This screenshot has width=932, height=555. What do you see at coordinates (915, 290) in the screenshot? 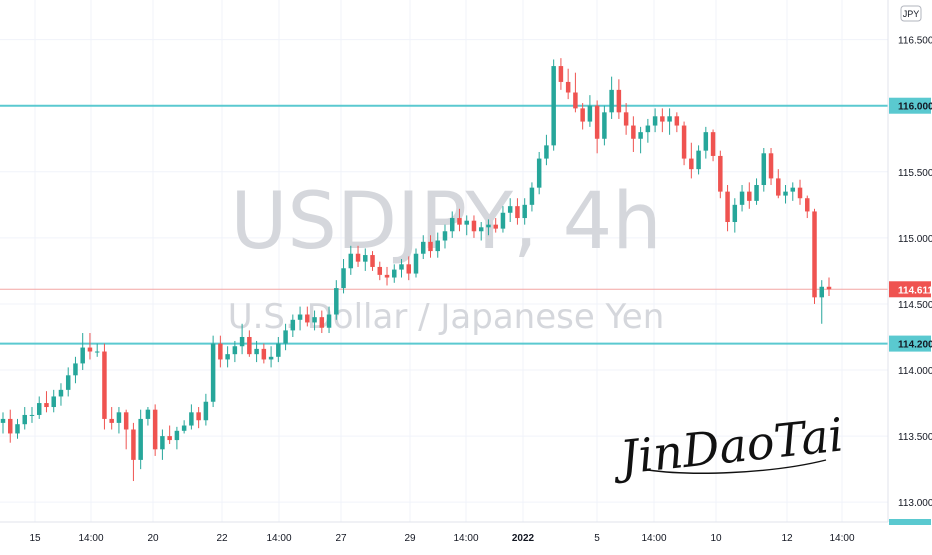
I see `current-price-label: 114.611` at bounding box center [915, 290].